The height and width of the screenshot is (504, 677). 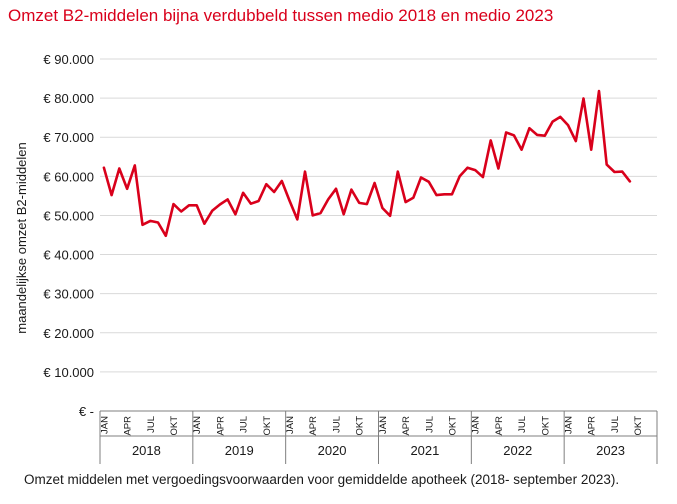 What do you see at coordinates (68, 176) in the screenshot?
I see `y-tick-label: € 60.000` at bounding box center [68, 176].